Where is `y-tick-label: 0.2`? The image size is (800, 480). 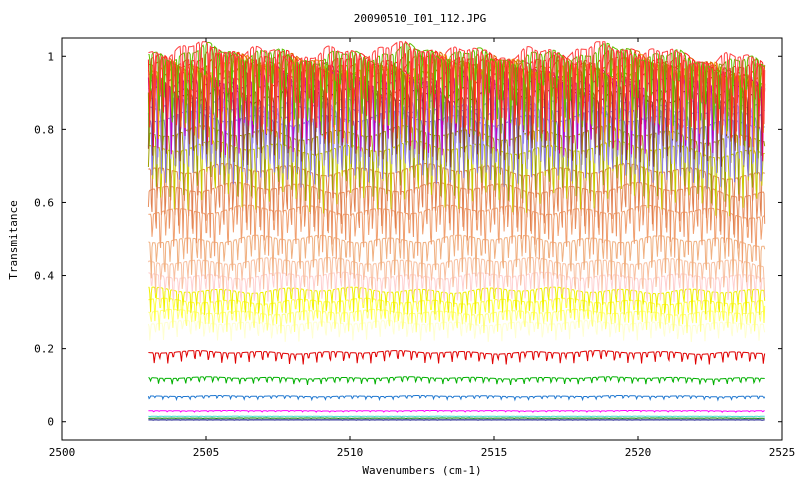
y-tick-label: 0.2 is located at coordinates (44, 349).